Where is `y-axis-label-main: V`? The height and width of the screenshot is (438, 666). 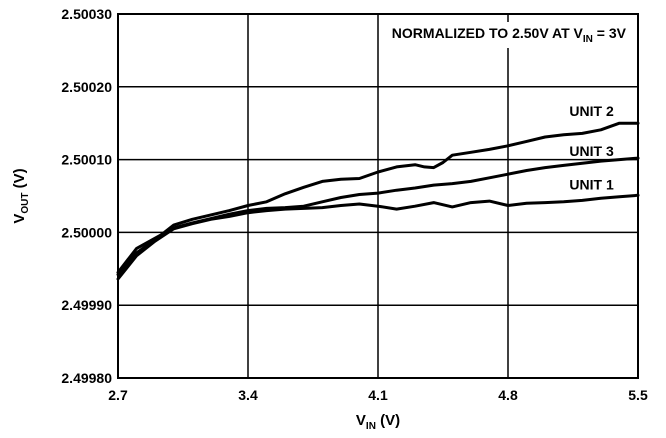
y-axis-label-main: V is located at coordinates (19, 219).